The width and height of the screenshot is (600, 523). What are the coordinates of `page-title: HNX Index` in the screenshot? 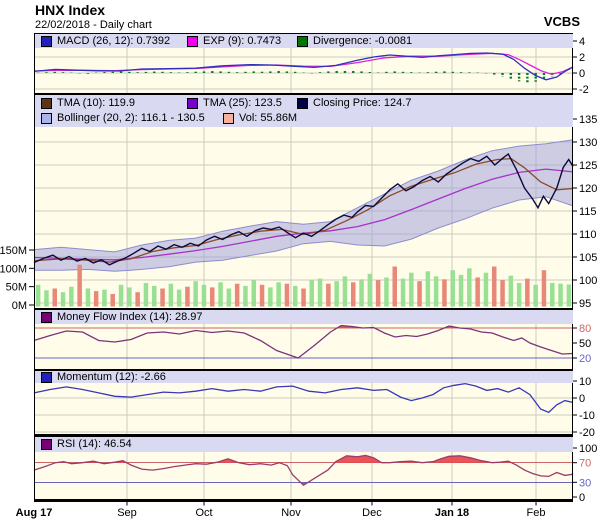 It's located at (70, 10).